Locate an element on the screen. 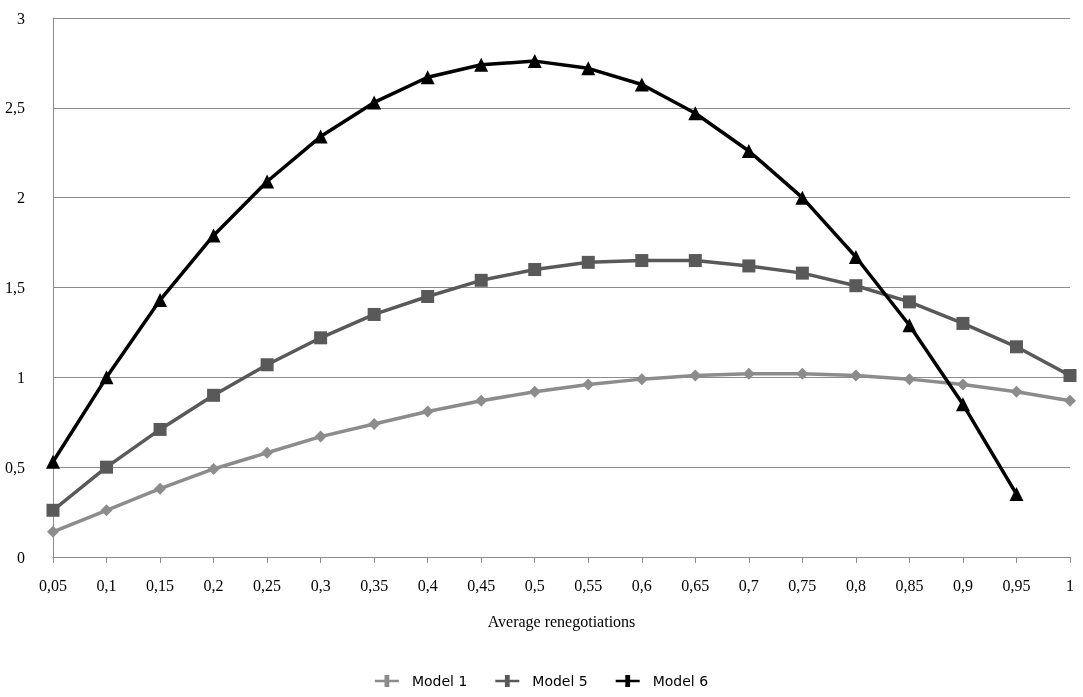 The height and width of the screenshot is (697, 1083). y-tick-label: 1,5 is located at coordinates (15, 287).